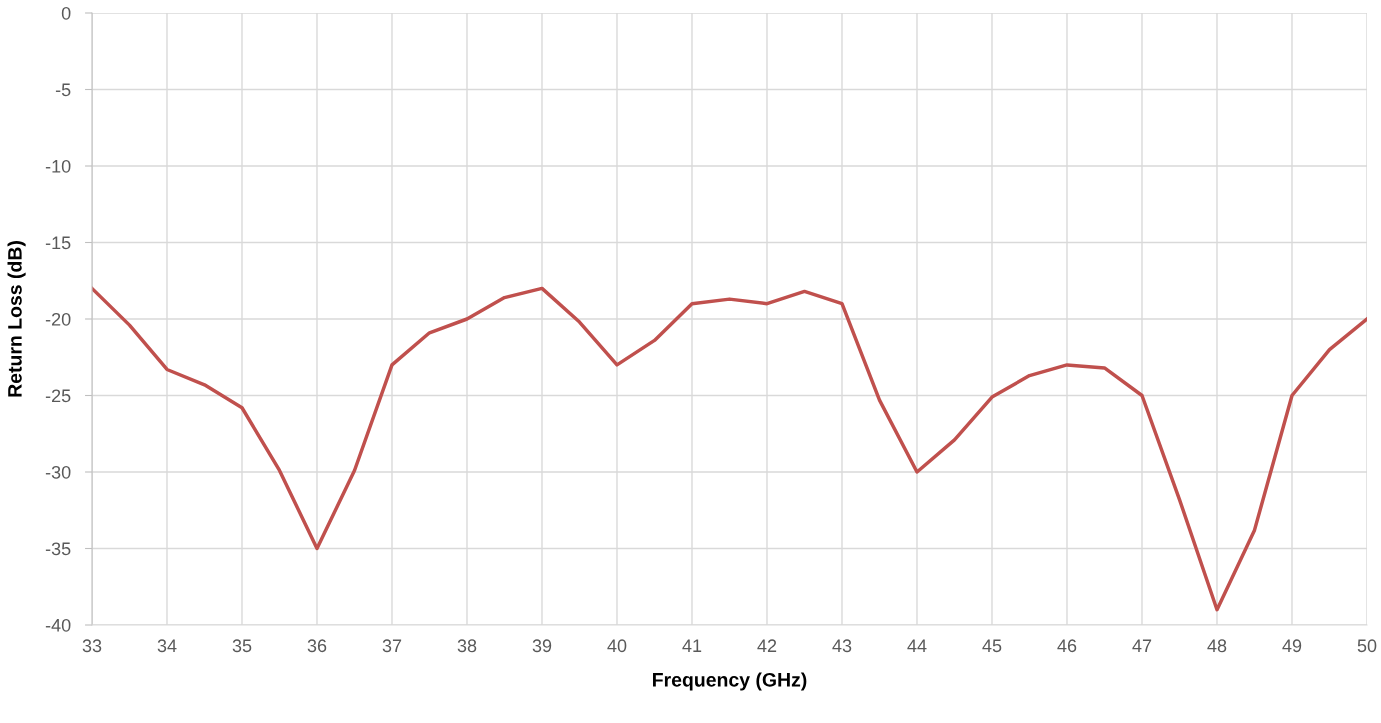 The image size is (1381, 723). Describe the element at coordinates (842, 646) in the screenshot. I see `x-tick-label: 43` at that location.